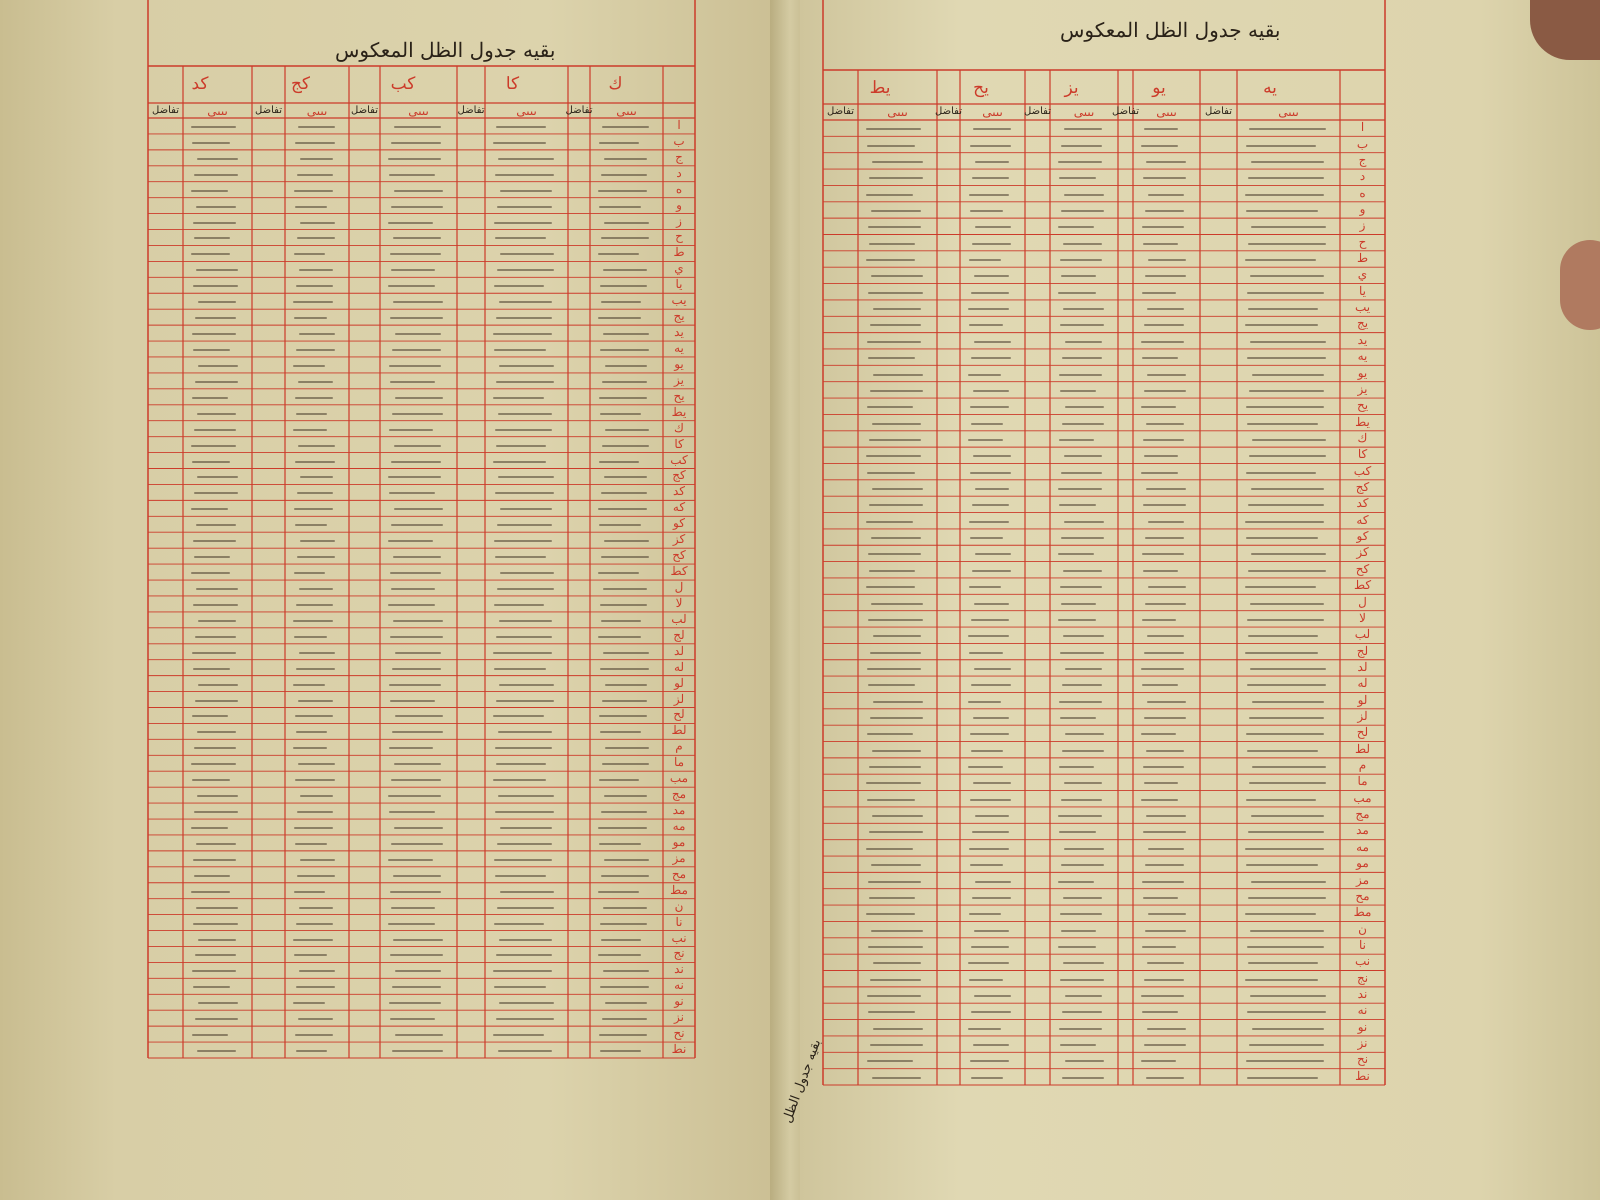 This screenshot has height=1200, width=1600. Describe the element at coordinates (679, 268) in the screenshot. I see `row-label-minute: ي` at that location.